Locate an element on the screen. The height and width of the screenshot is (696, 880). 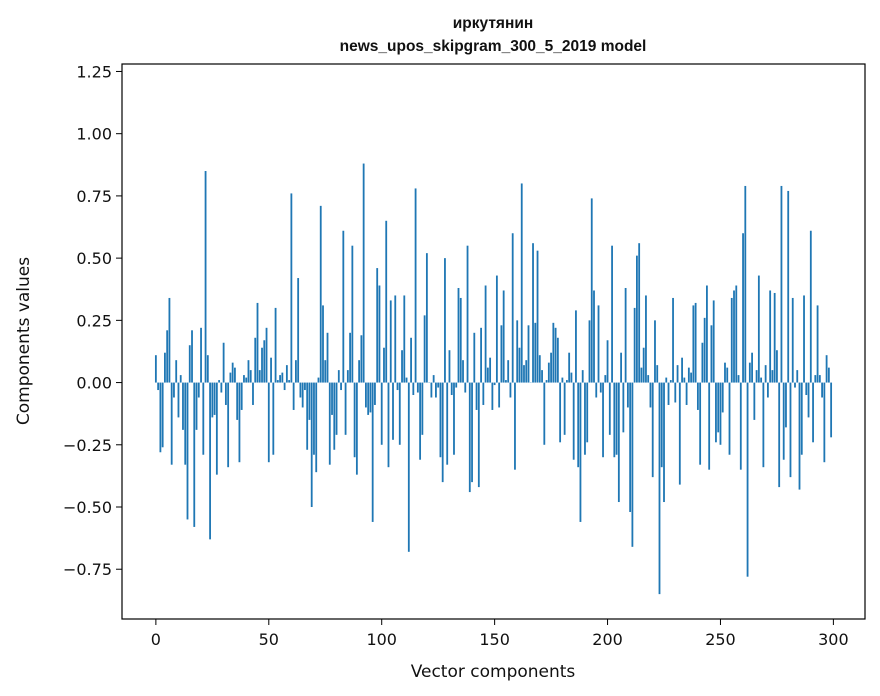
chart-title-line-2: news_upos_skipgram_300_5_2019 model is located at coordinates (493, 46).